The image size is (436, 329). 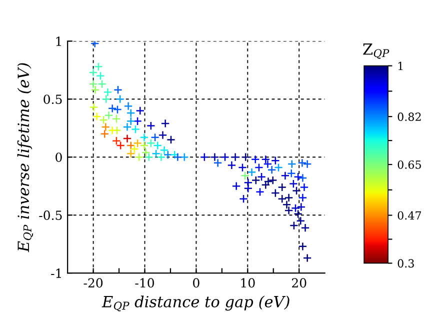 I want to click on color-bar-label: 0.65, so click(x=409, y=164).